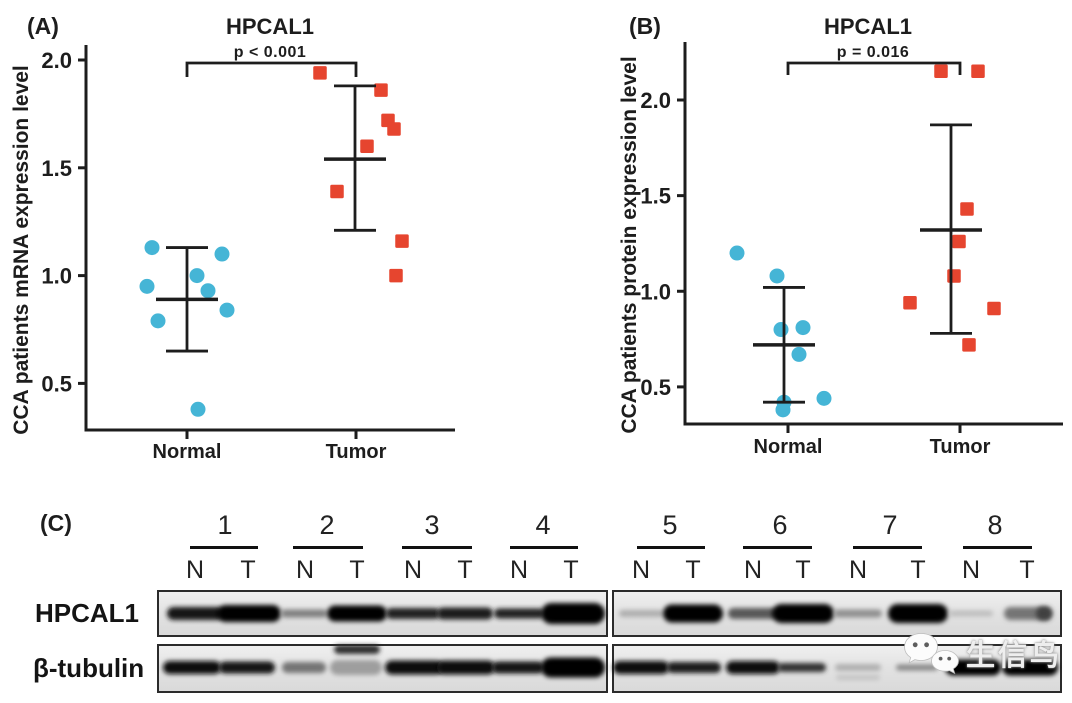 This screenshot has height=703, width=1072. I want to click on sample-number: 7, so click(890, 525).